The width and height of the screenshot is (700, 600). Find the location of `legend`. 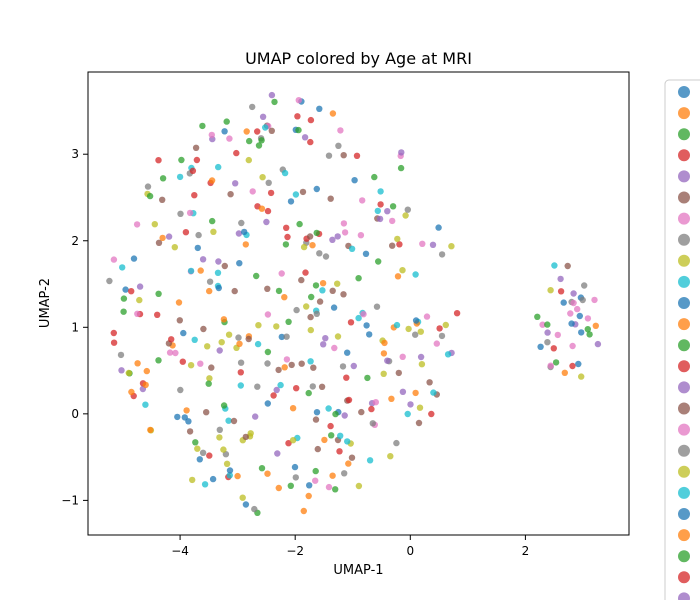

legend is located at coordinates (682, 339).